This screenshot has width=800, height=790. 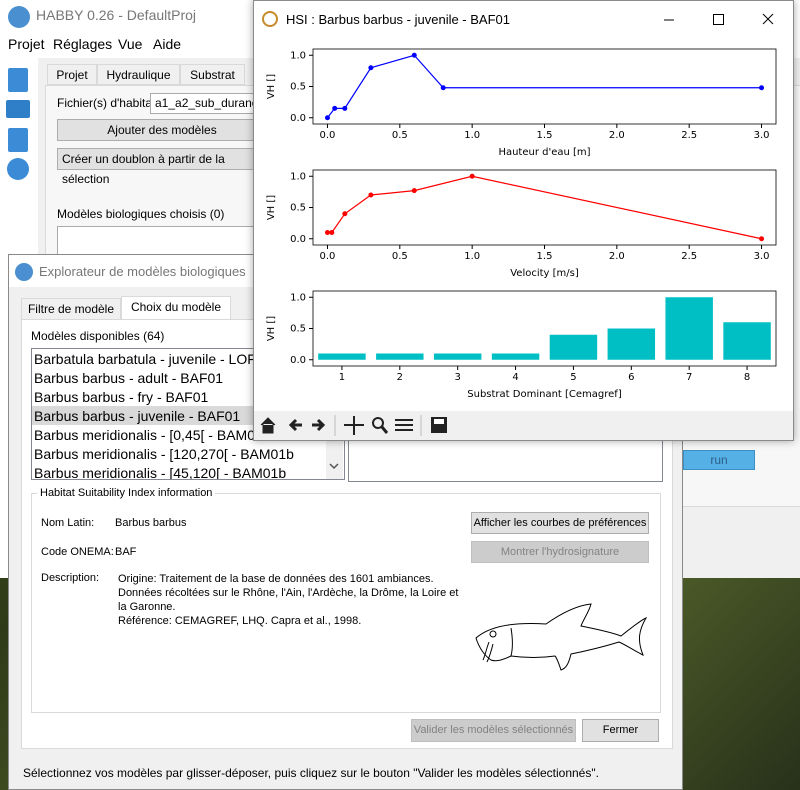 I want to click on window-title: Explorateur de modèles biologiques, so click(x=142, y=271).